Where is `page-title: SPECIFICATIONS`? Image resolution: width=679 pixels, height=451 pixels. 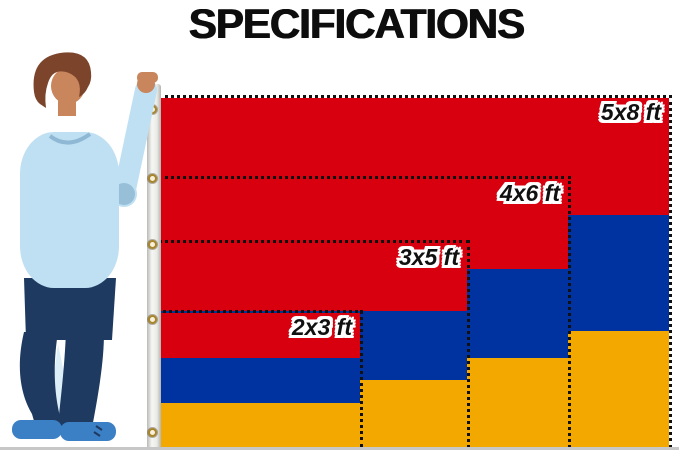 page-title: SPECIFICATIONS is located at coordinates (356, 23).